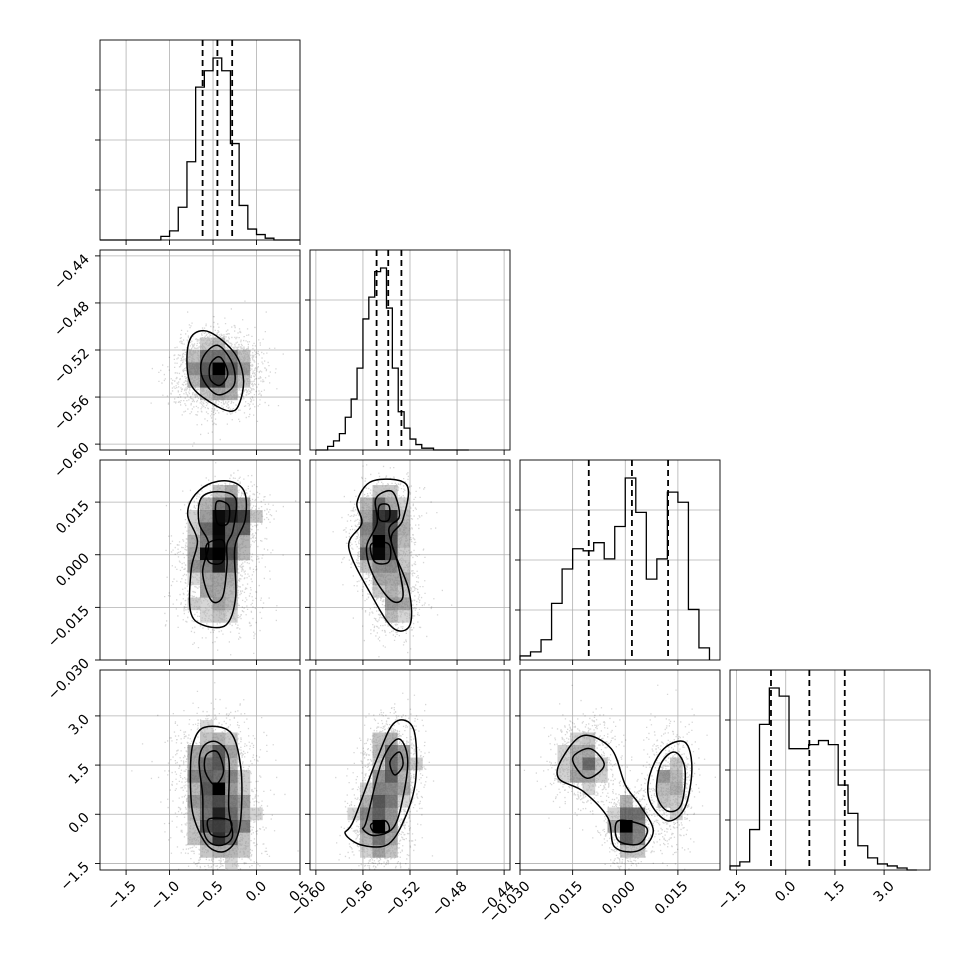 This screenshot has width=970, height=970. I want to click on scatter-panel-4: −0.60 −0.56 −0.52 −0.48 −0.44, so click(403, 794).